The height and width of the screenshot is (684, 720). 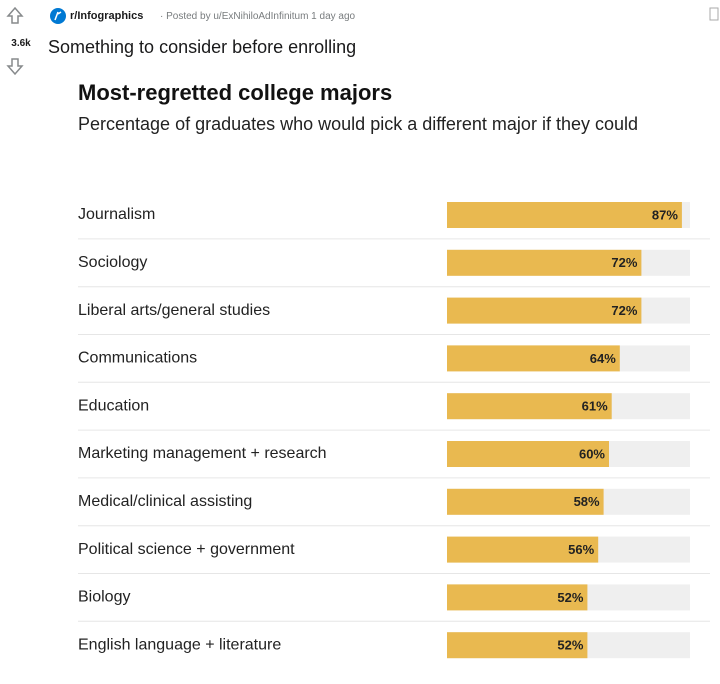 I want to click on subreddit-icon, so click(x=58, y=16).